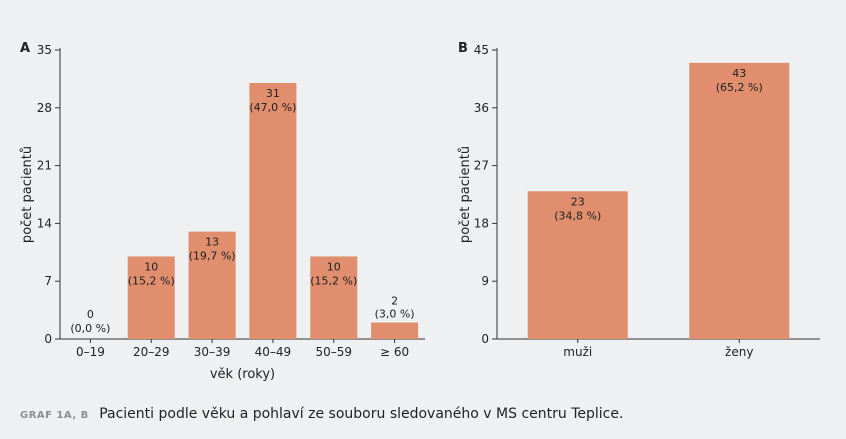 Image resolution: width=846 pixels, height=439 pixels. Describe the element at coordinates (25, 48) in the screenshot. I see `panel-label-a: A` at that location.